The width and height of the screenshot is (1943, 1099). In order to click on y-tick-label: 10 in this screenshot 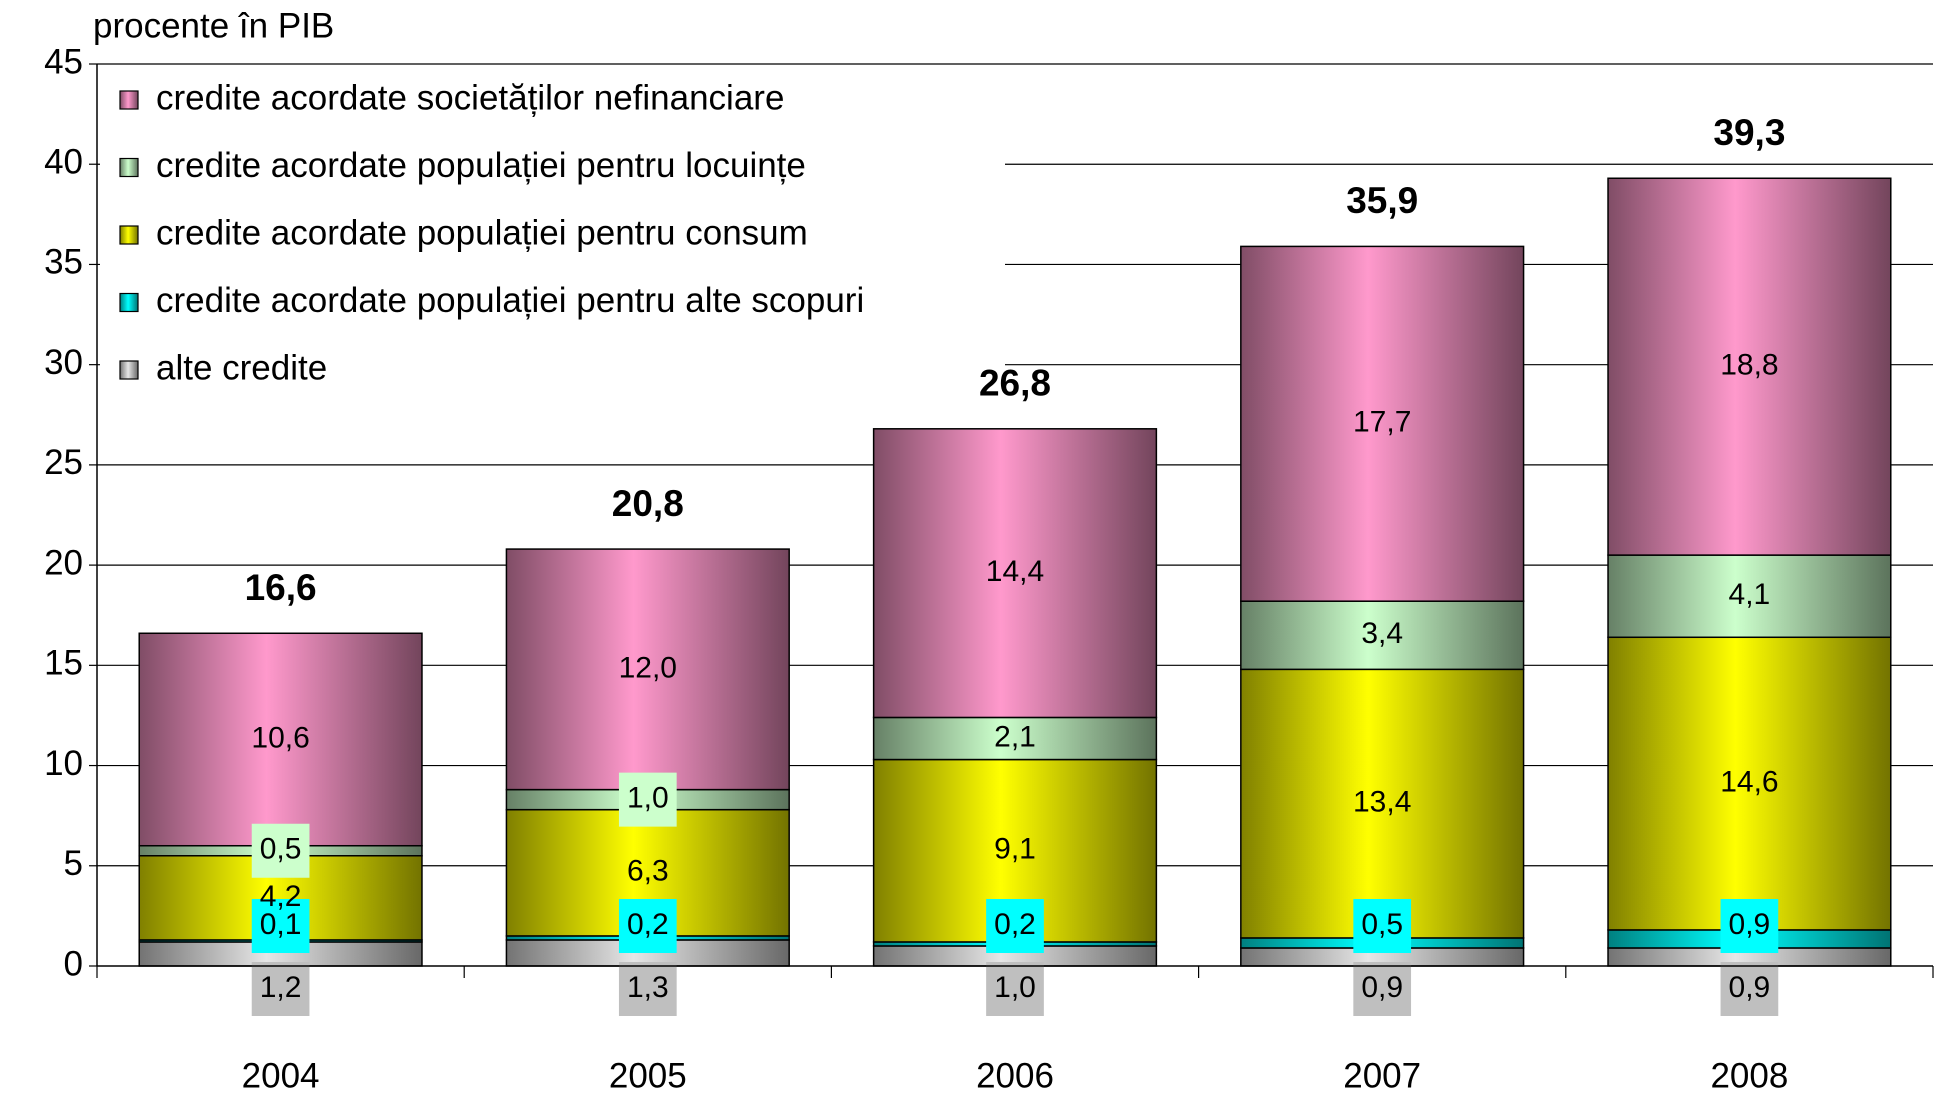, I will do `click(63, 763)`.